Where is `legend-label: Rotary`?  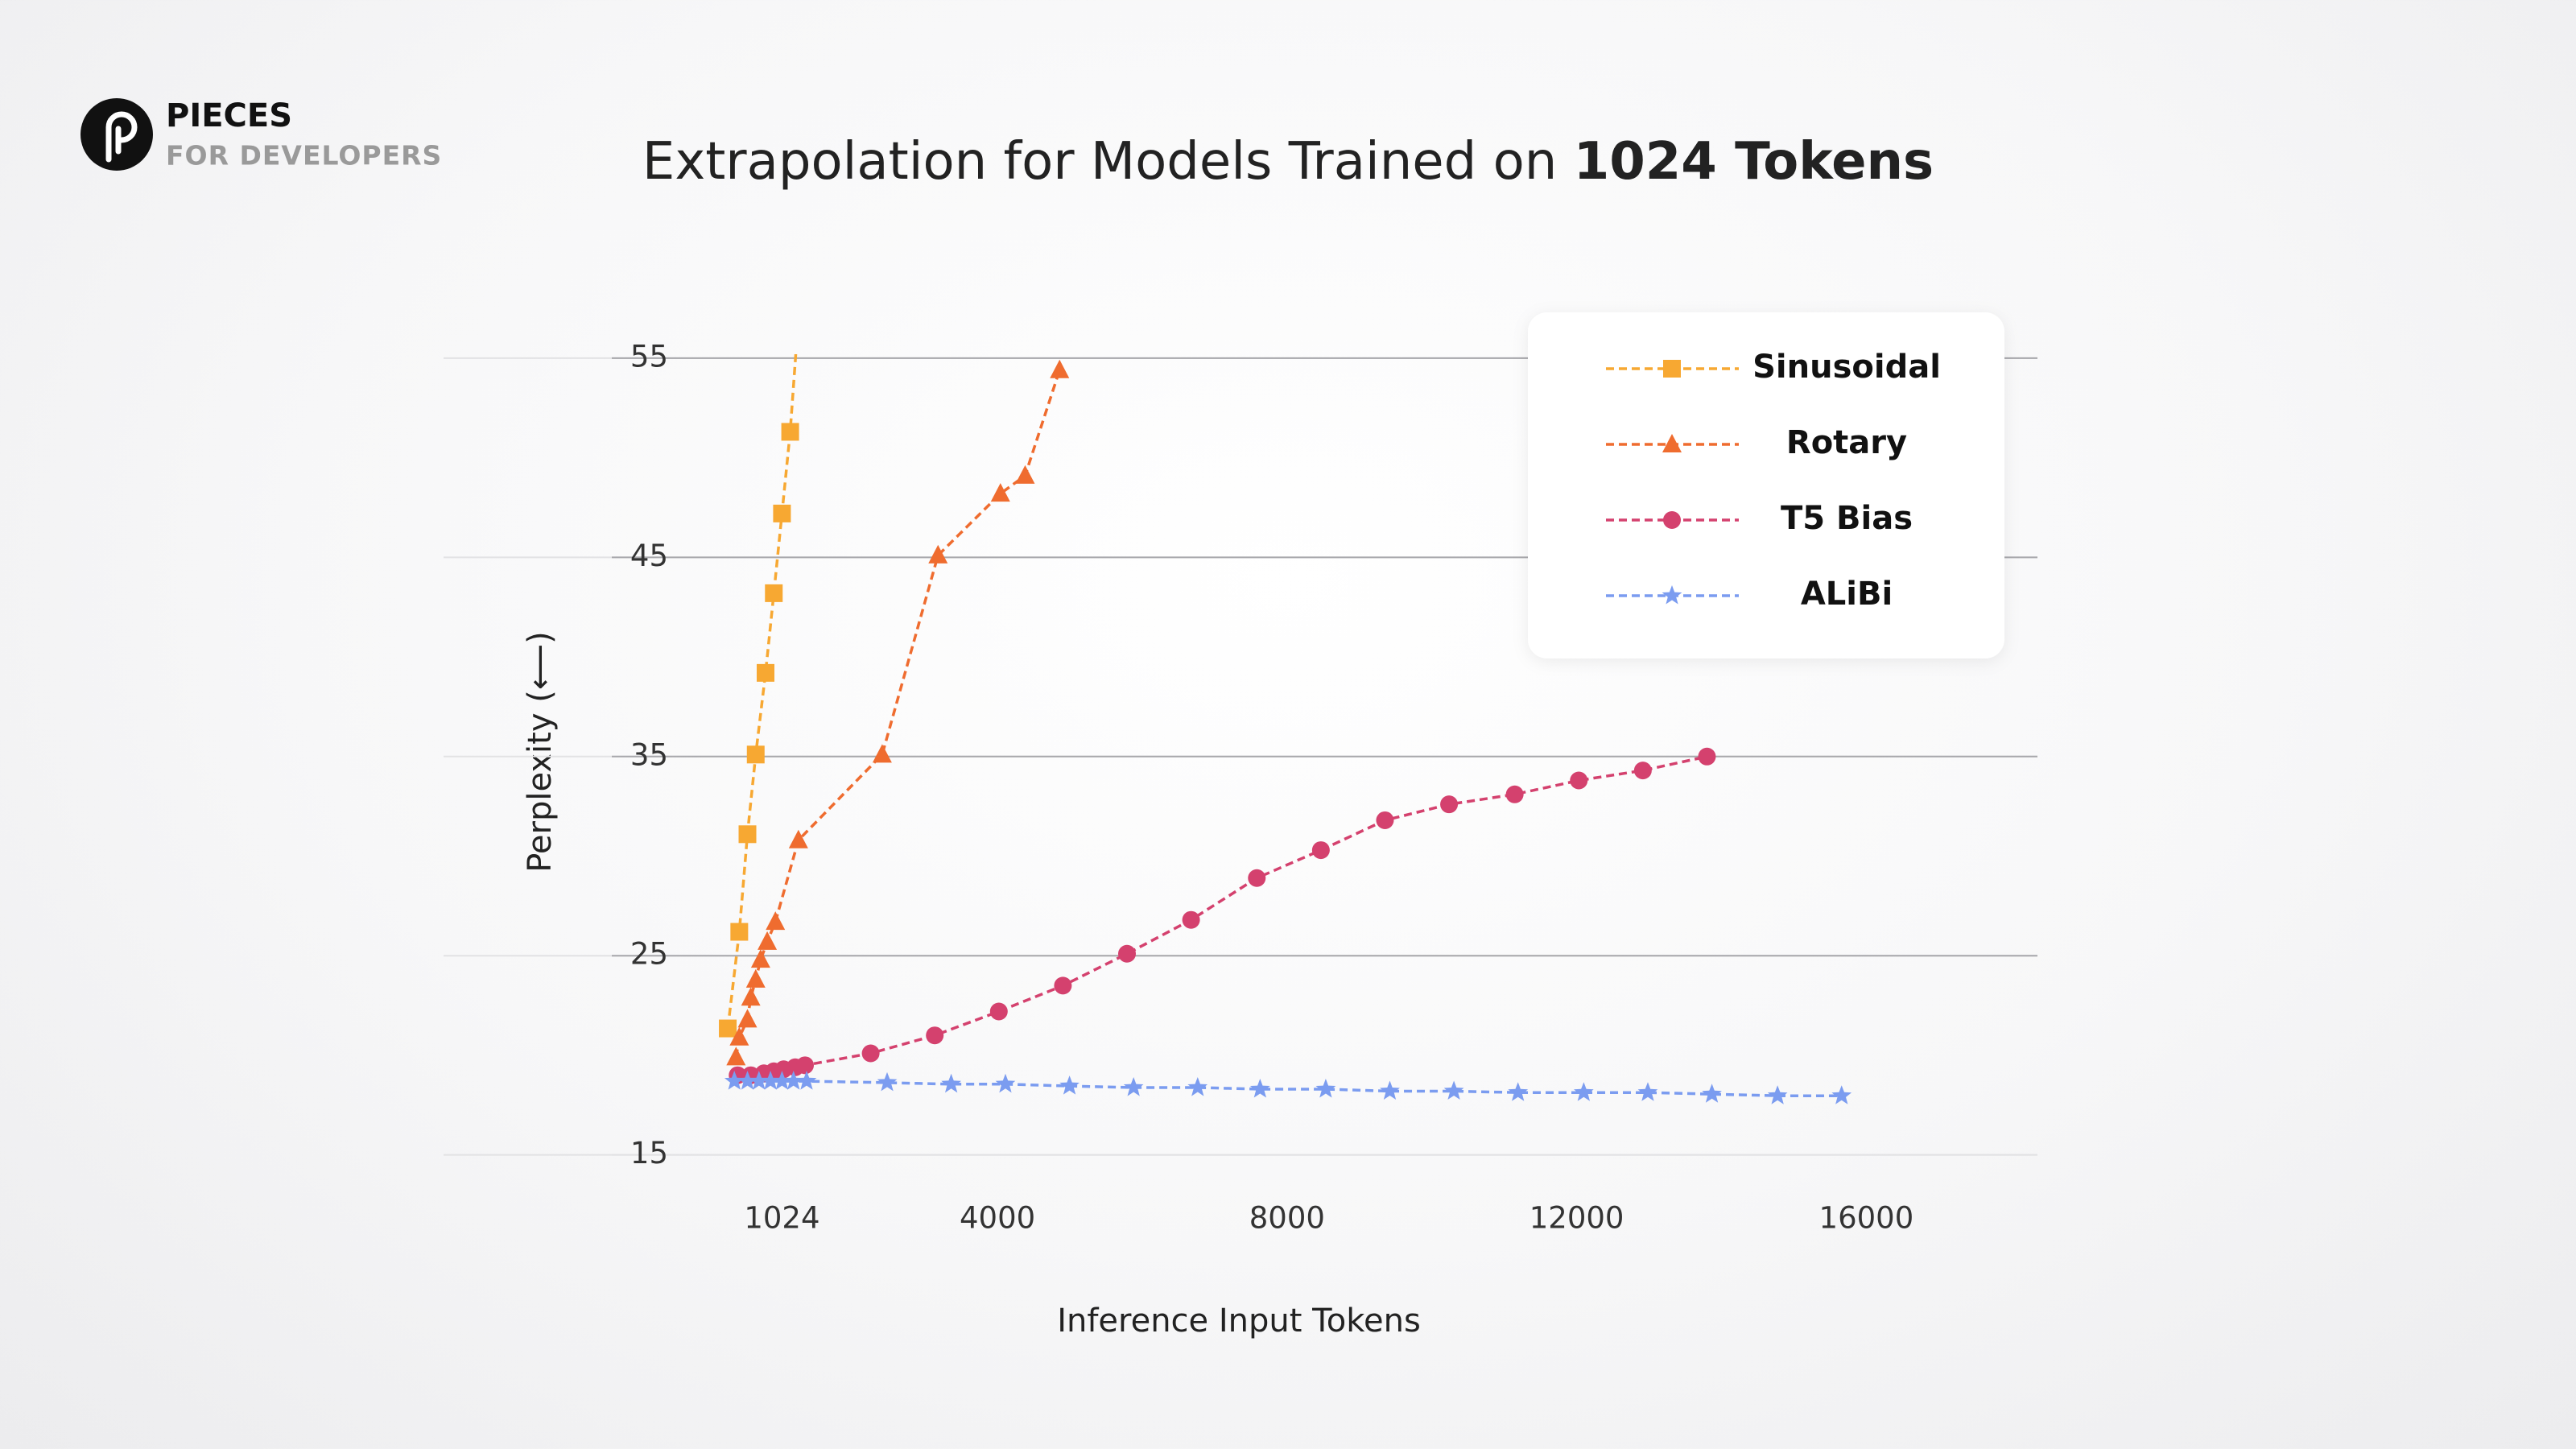
legend-label: Rotary is located at coordinates (1847, 442).